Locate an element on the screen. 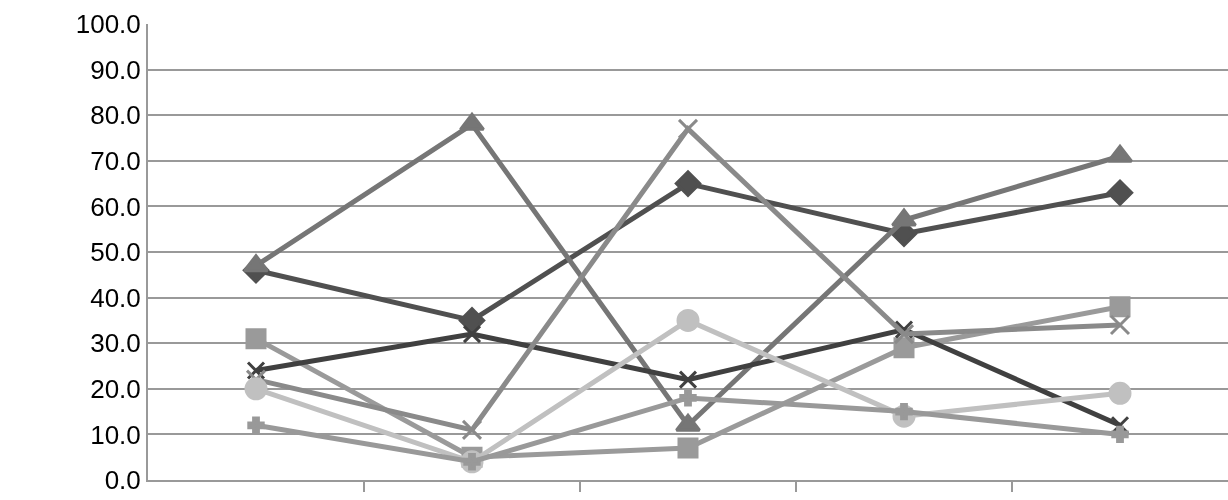 The image size is (1228, 500). y-tick-label: 80.0 is located at coordinates (115, 115).